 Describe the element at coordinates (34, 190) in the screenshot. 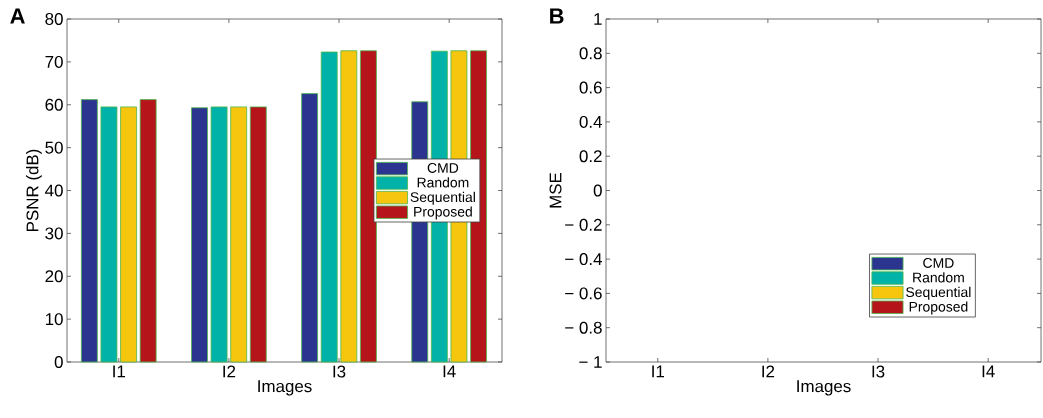

I see `y-axis-title: PSNR (dB)` at that location.